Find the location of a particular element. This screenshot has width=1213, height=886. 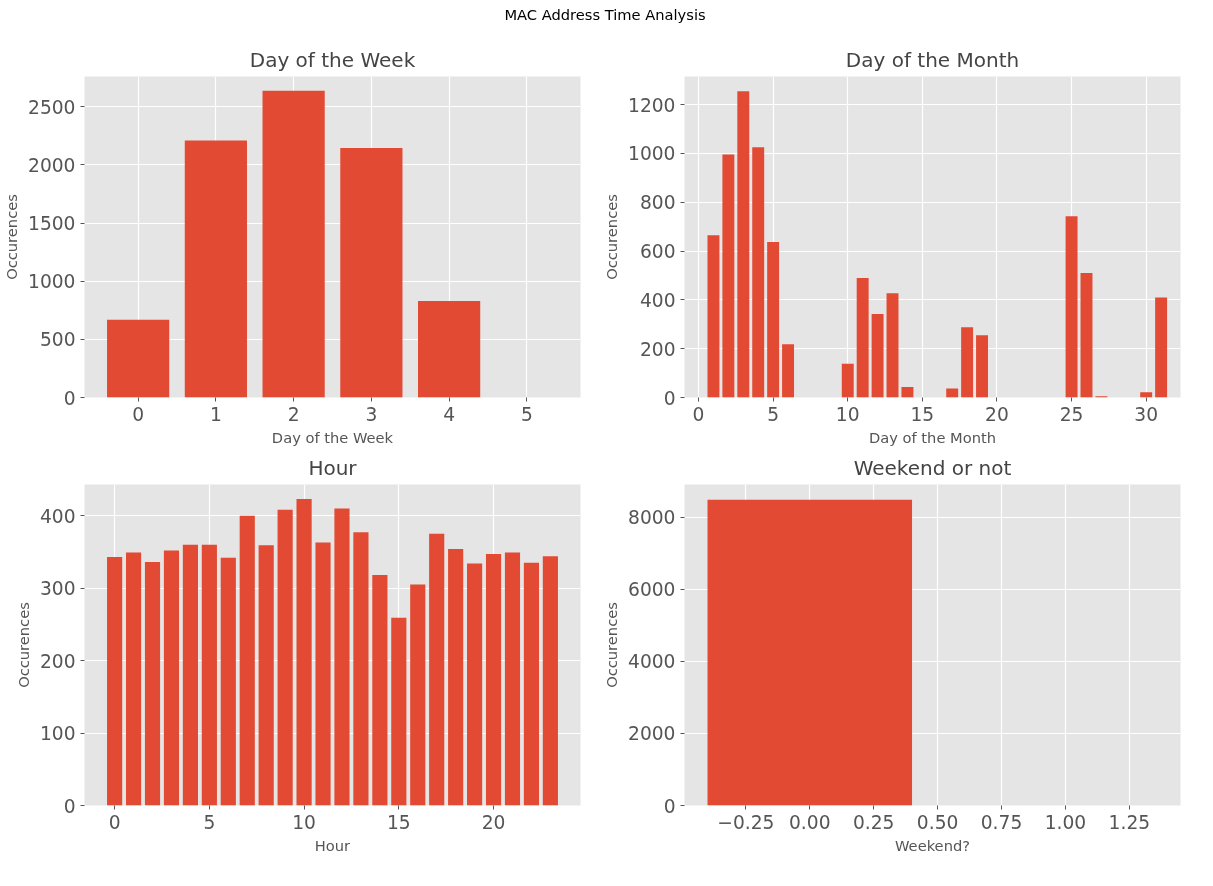

x-tick-label: 0.50 is located at coordinates (937, 822).